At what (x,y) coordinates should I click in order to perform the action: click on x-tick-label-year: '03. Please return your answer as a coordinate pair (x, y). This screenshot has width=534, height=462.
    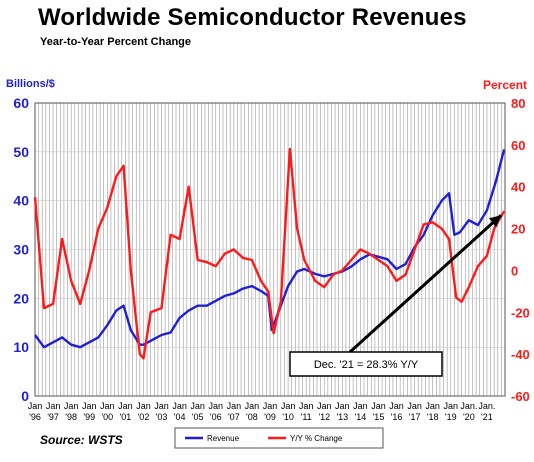
    Looking at the image, I should click on (162, 417).